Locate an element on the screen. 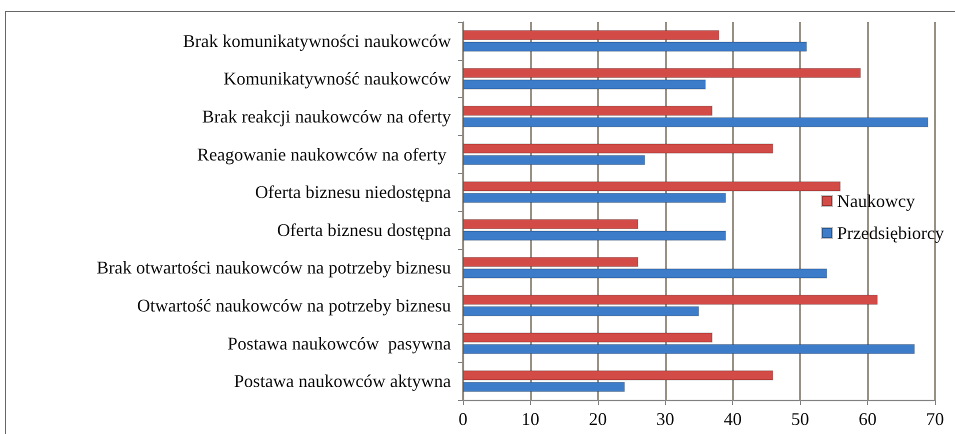 This screenshot has height=434, width=955. y-tick-label: Reagowanie naukowców na oferty is located at coordinates (324, 154).